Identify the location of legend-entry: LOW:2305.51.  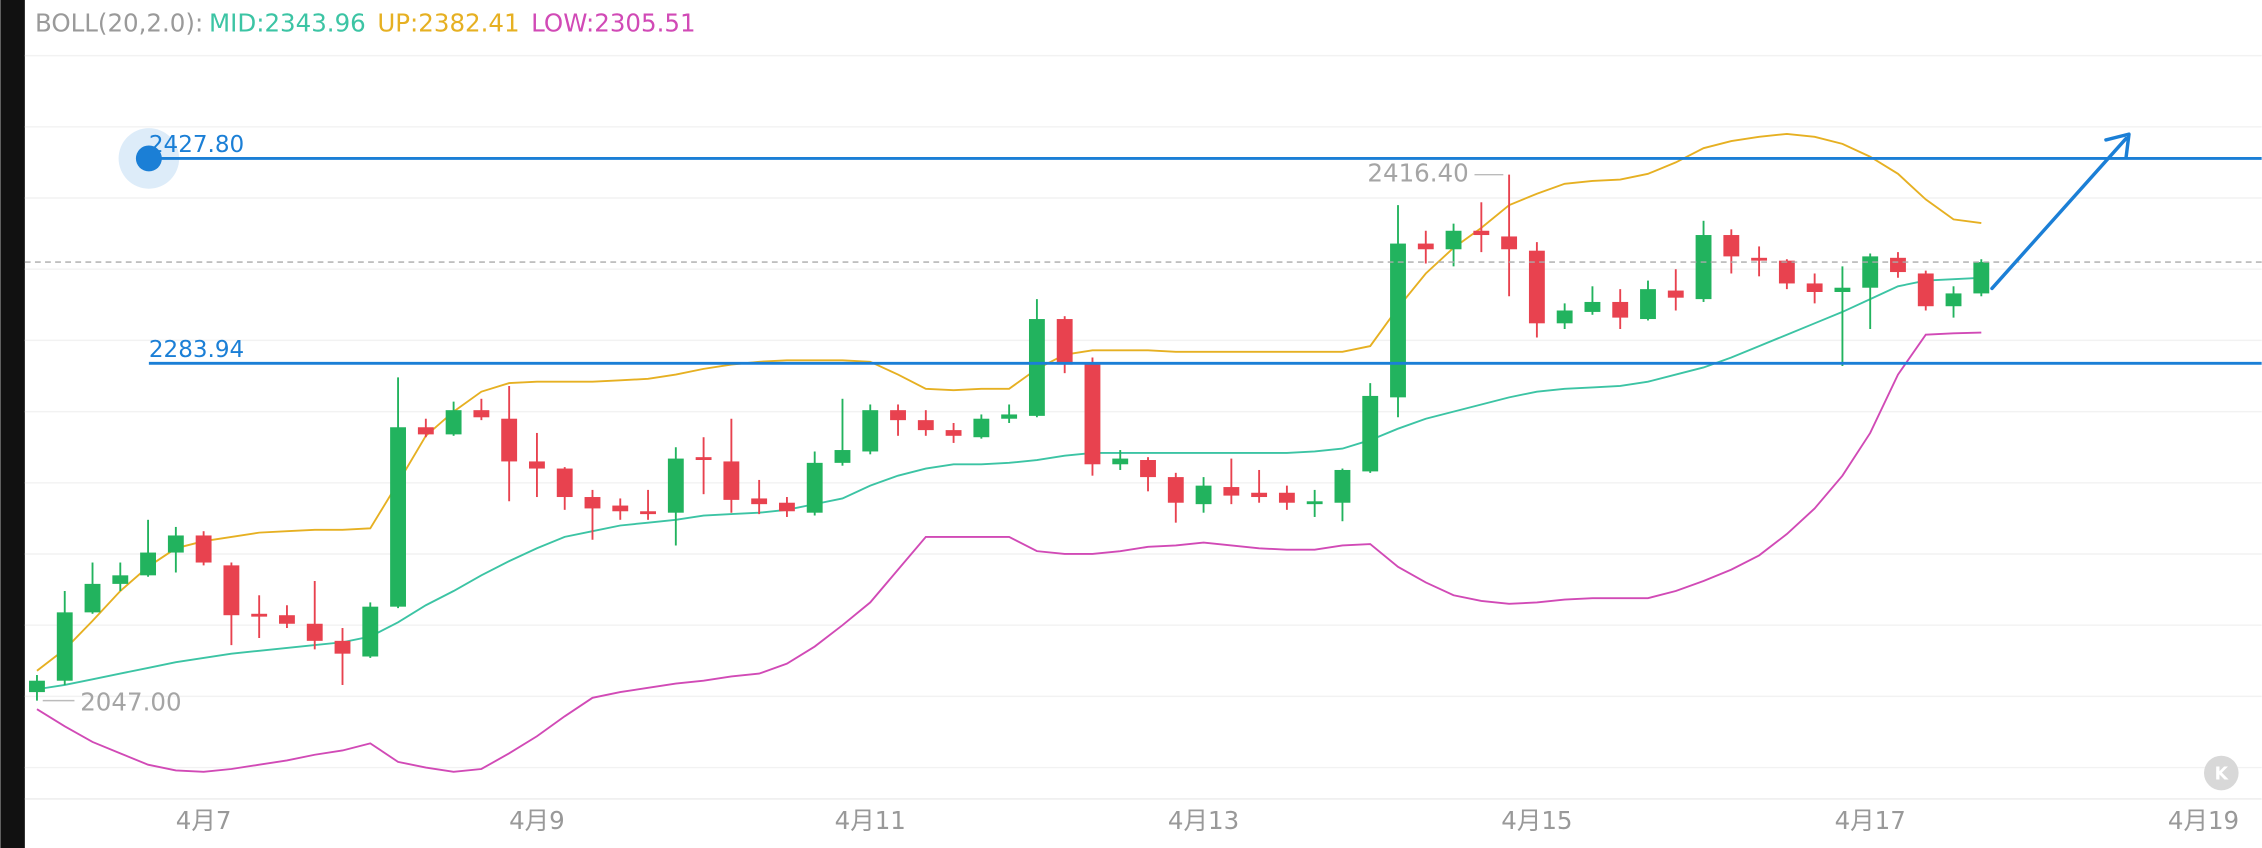
(613, 23).